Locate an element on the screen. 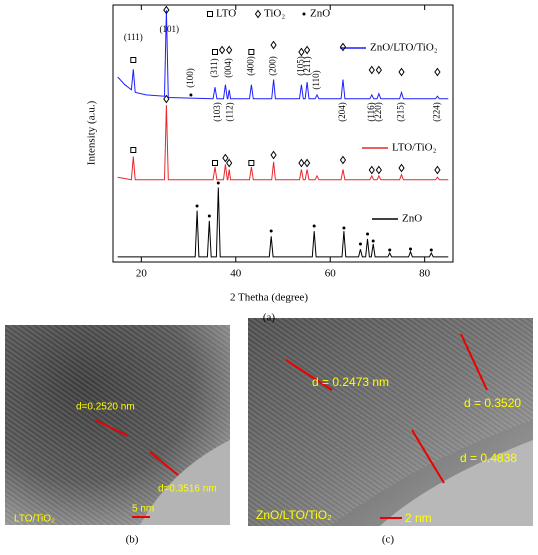  hkl-label: (400) is located at coordinates (250, 66).